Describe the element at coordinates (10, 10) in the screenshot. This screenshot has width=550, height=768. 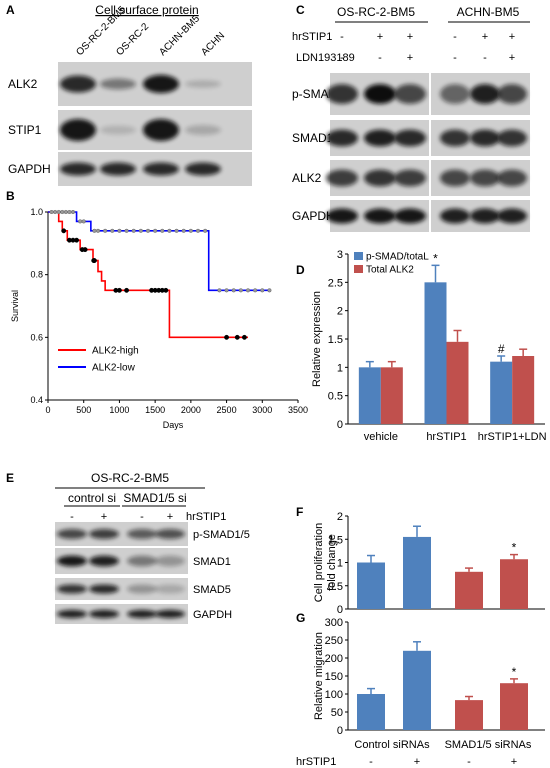
I see `panel-letter-a: A` at that location.